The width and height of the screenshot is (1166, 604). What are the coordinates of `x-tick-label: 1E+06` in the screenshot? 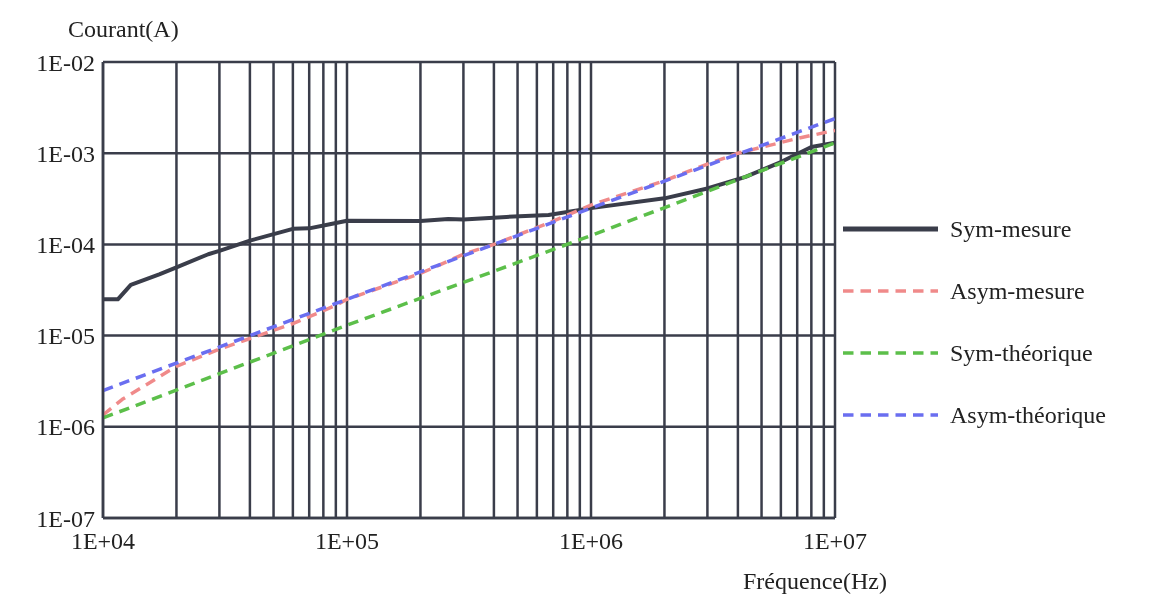 It's located at (591, 541).